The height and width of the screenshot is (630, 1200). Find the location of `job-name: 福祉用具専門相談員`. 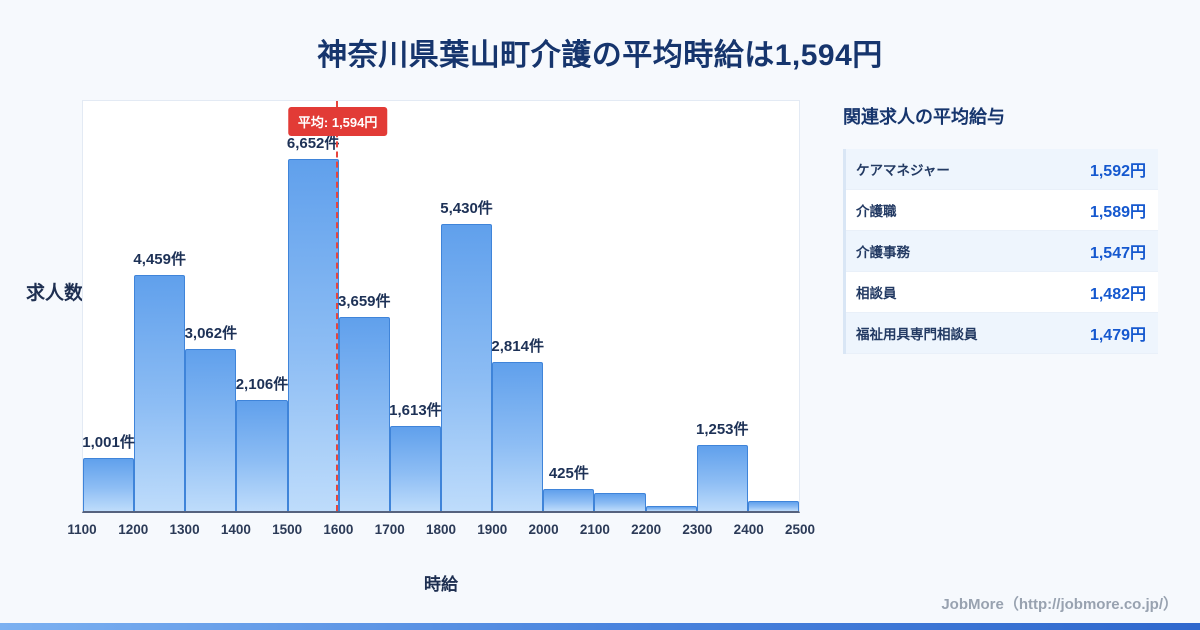

job-name: 福祉用具専門相談員 is located at coordinates (917, 334).